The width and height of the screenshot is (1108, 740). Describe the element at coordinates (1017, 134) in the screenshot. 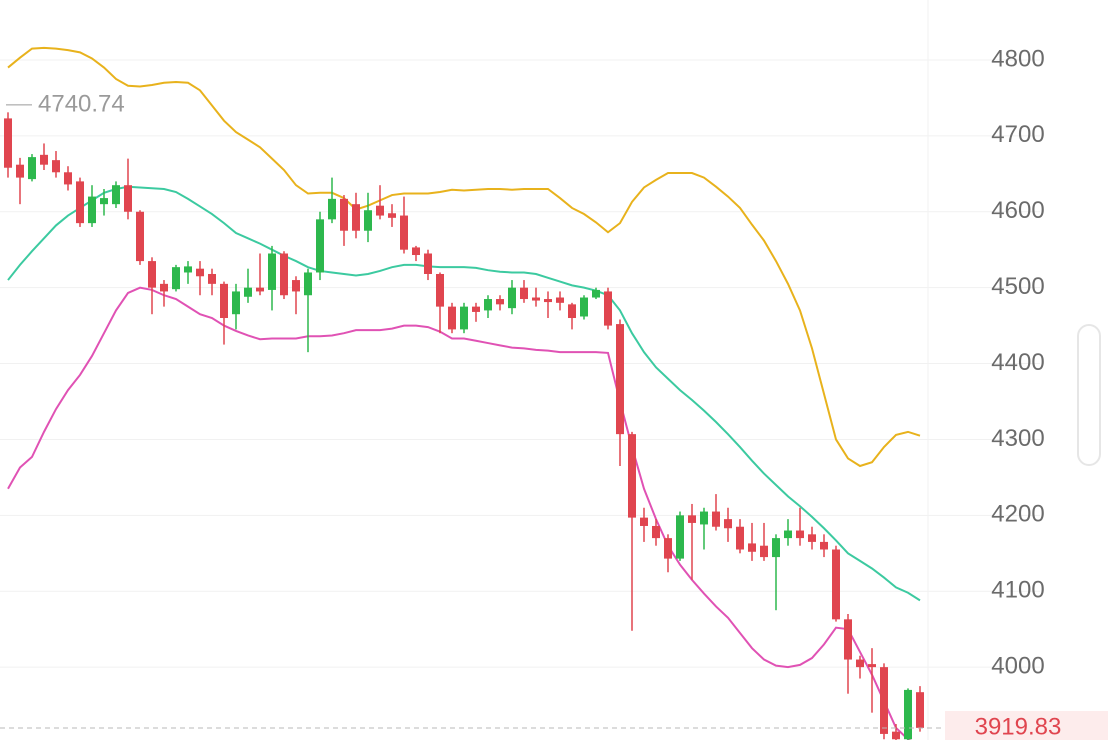

I see `y-tick-label: 4700` at that location.